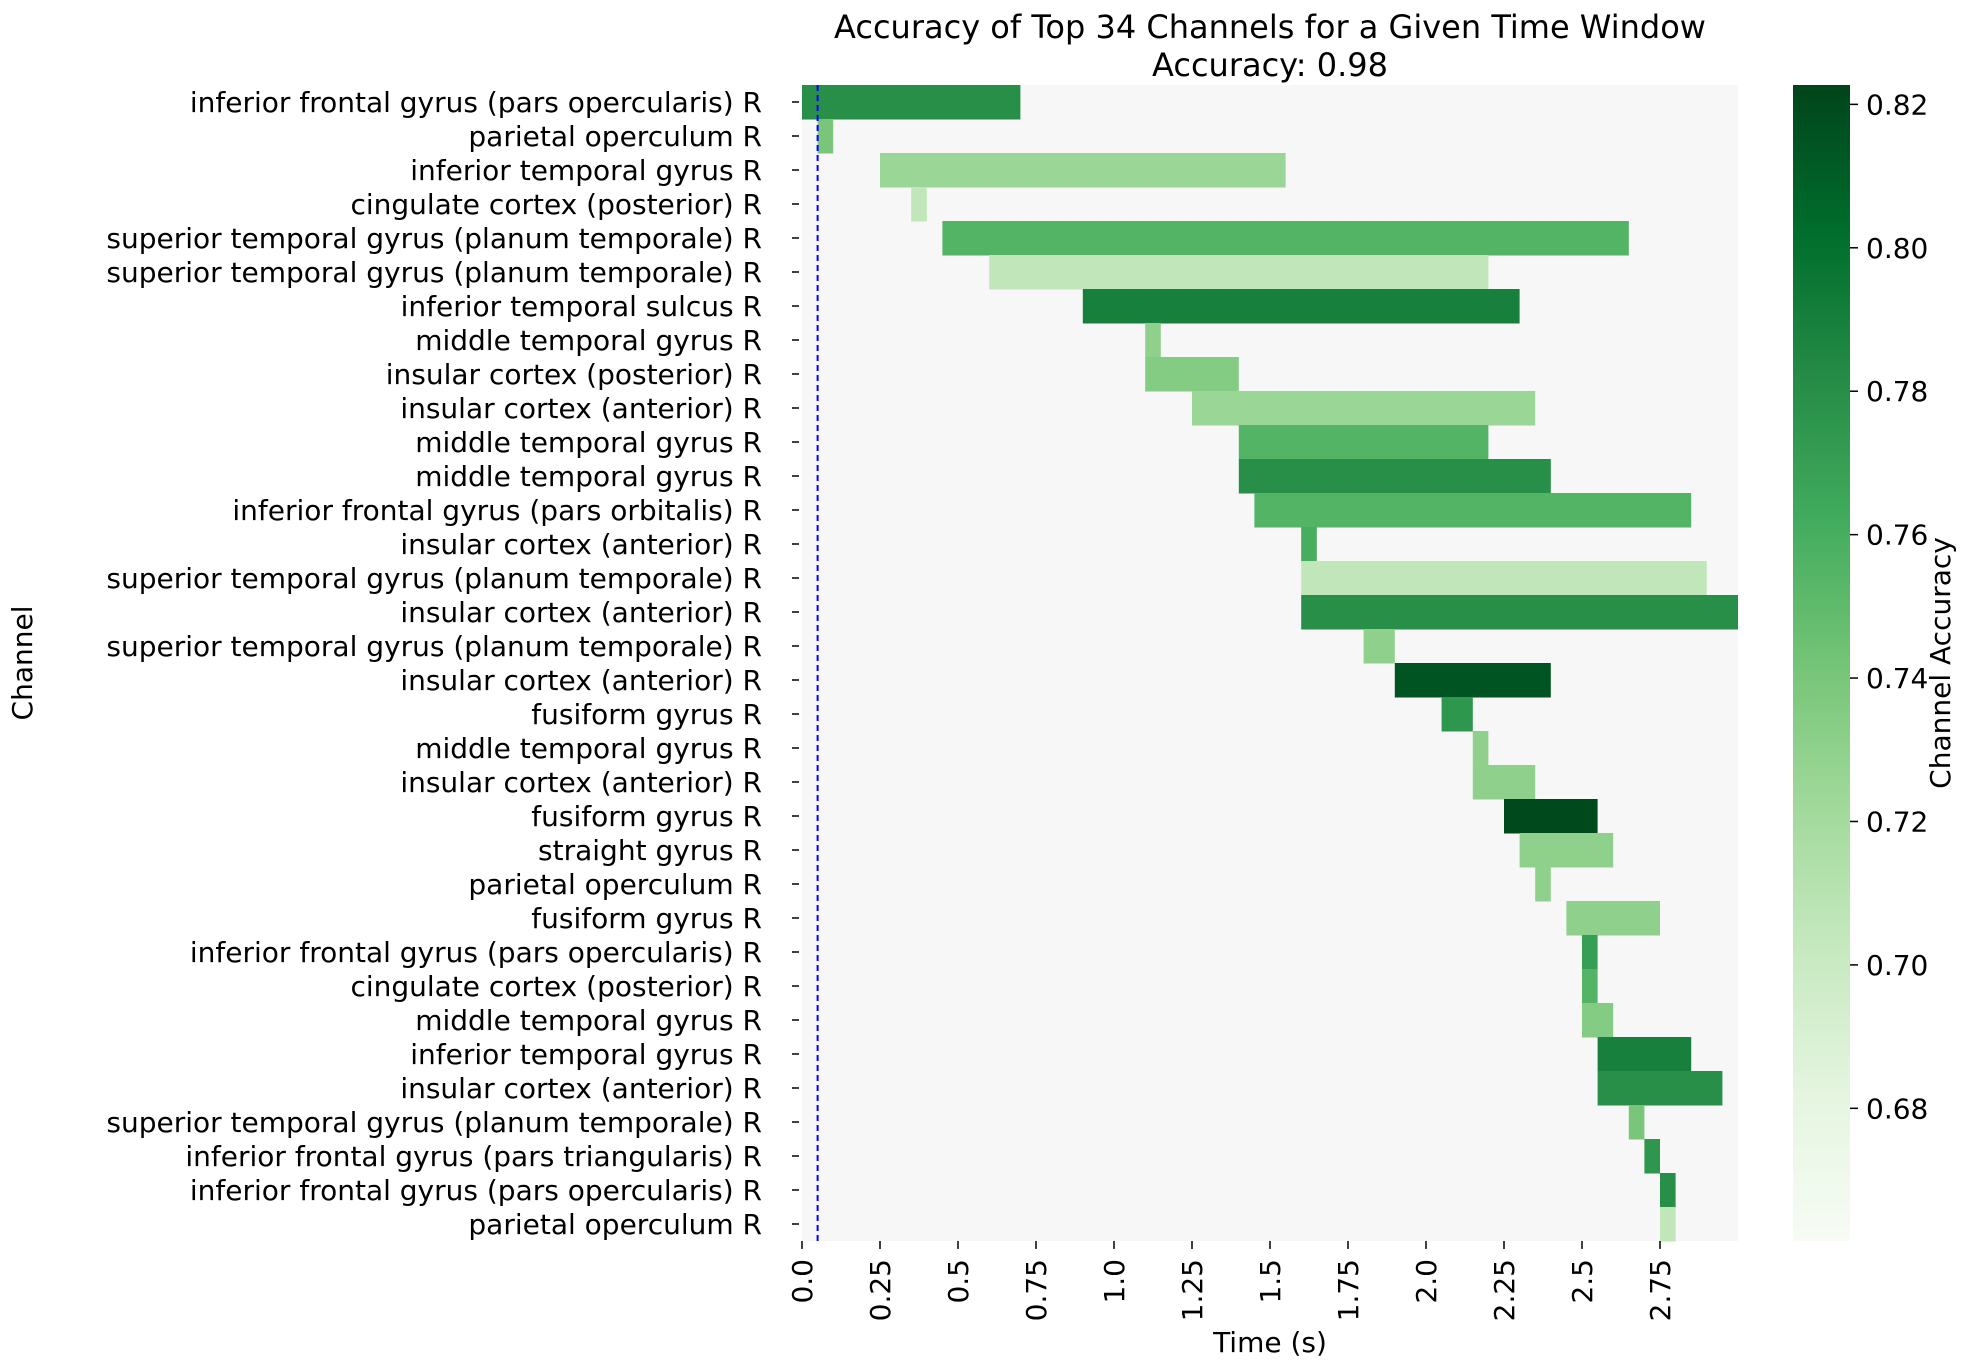 This screenshot has width=1968, height=1362. I want to click on colorbar-tick-label: 0.78, so click(1897, 391).